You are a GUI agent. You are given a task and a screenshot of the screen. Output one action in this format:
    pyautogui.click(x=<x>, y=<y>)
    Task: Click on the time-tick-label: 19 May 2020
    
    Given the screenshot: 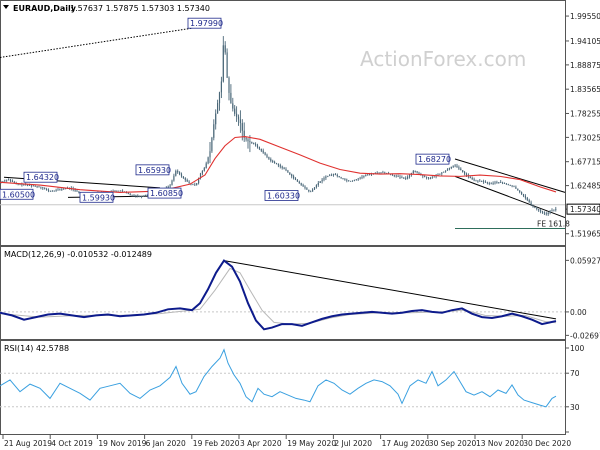 What is the action you would take?
    pyautogui.click(x=311, y=443)
    